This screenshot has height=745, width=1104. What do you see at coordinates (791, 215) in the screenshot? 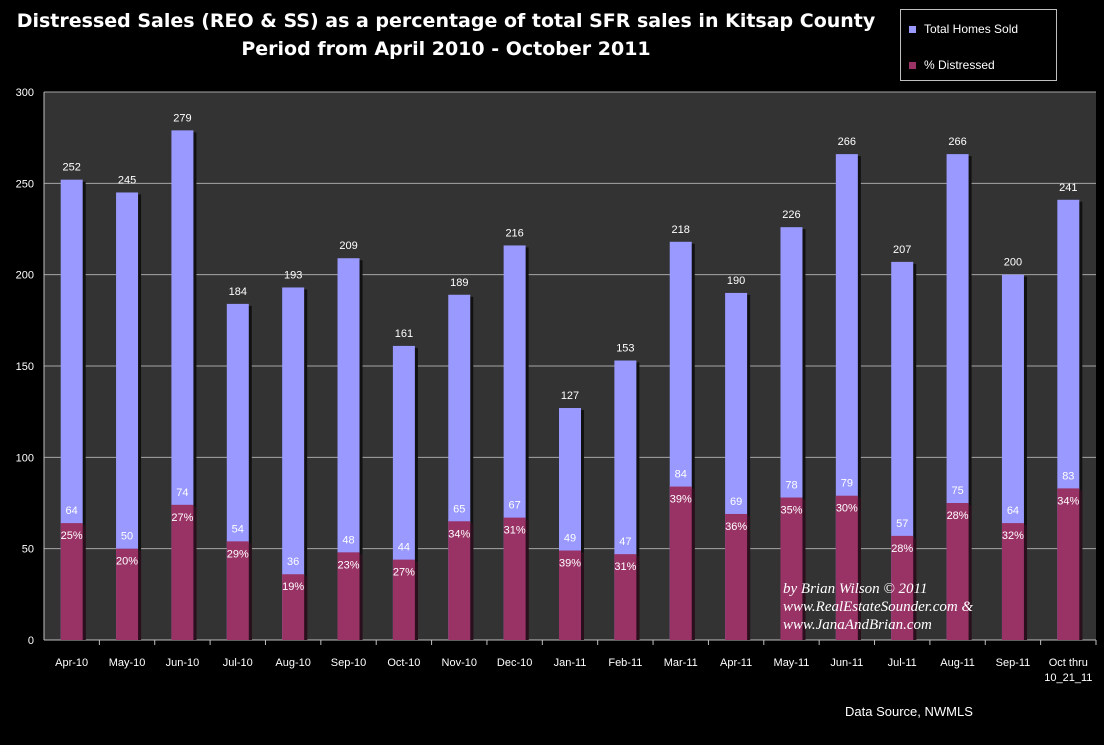
I see `data-label-total: 226` at bounding box center [791, 215].